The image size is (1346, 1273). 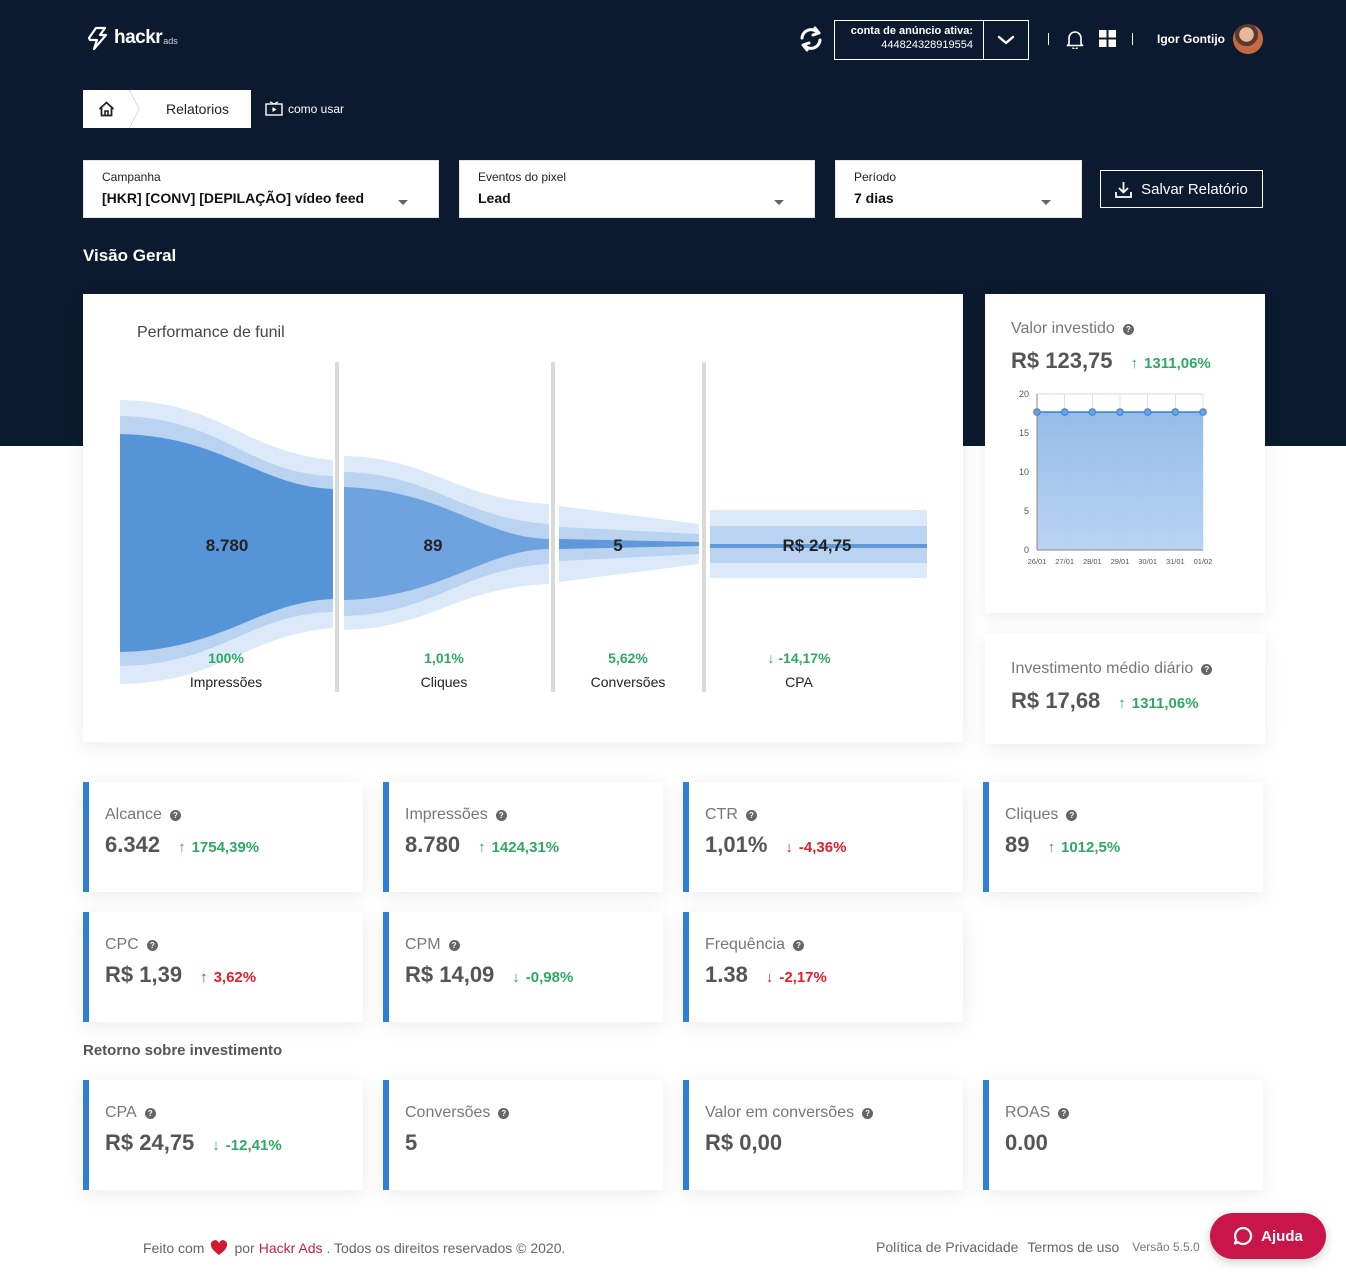 What do you see at coordinates (811, 39) in the screenshot?
I see `sync-icon` at bounding box center [811, 39].